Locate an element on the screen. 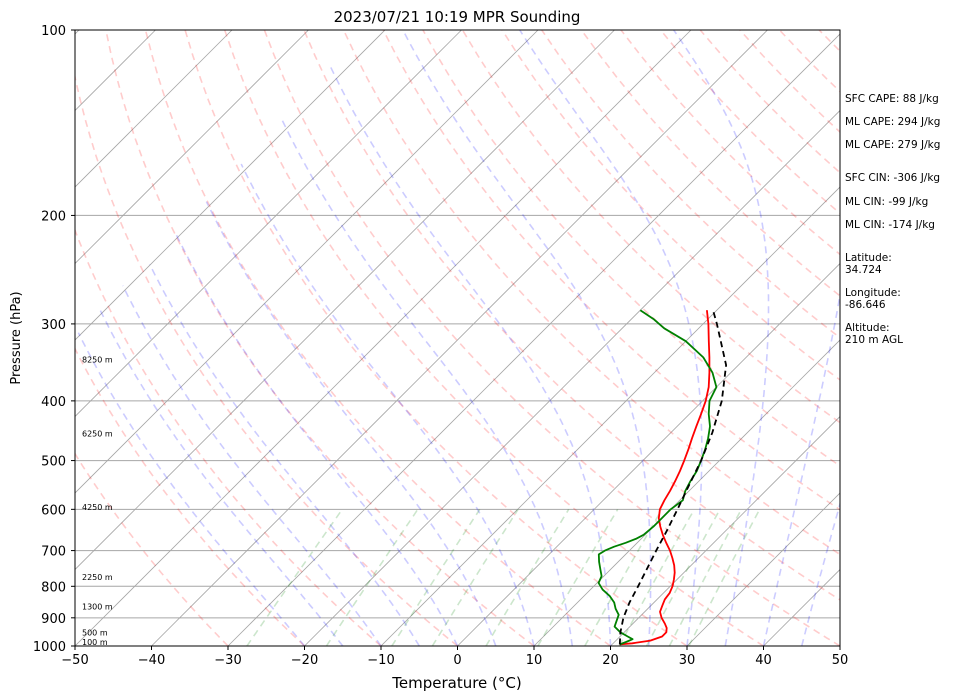 The height and width of the screenshot is (700, 955). x-tick-label: 0 is located at coordinates (457, 660).